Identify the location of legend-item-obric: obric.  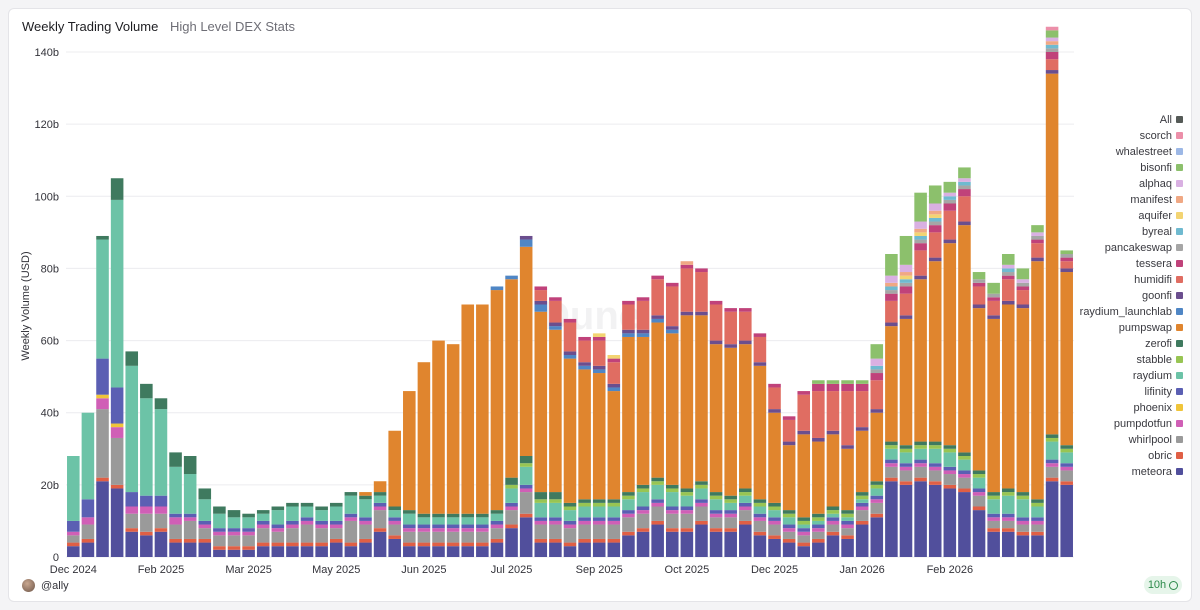
(1165, 456).